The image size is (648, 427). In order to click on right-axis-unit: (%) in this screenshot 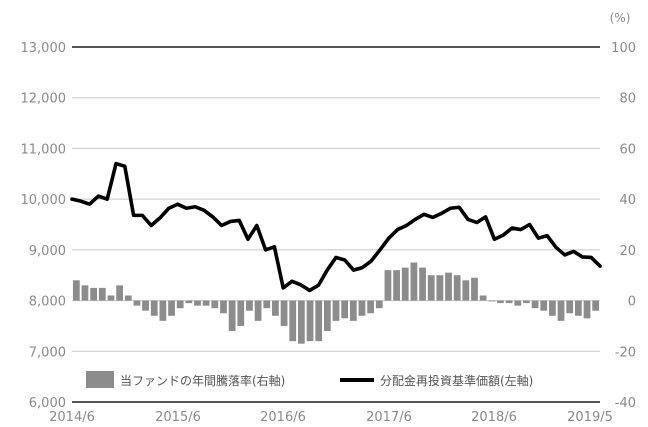, I will do `click(620, 18)`.